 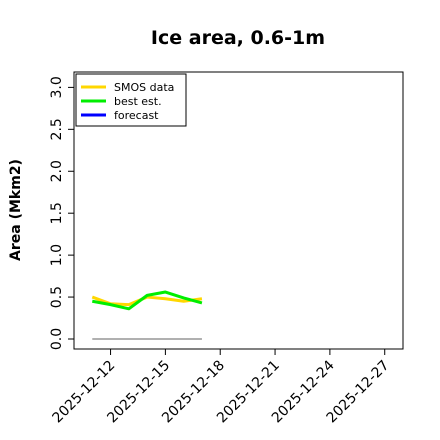 What do you see at coordinates (57, 339) in the screenshot?
I see `y-tick-label: 0.0` at bounding box center [57, 339].